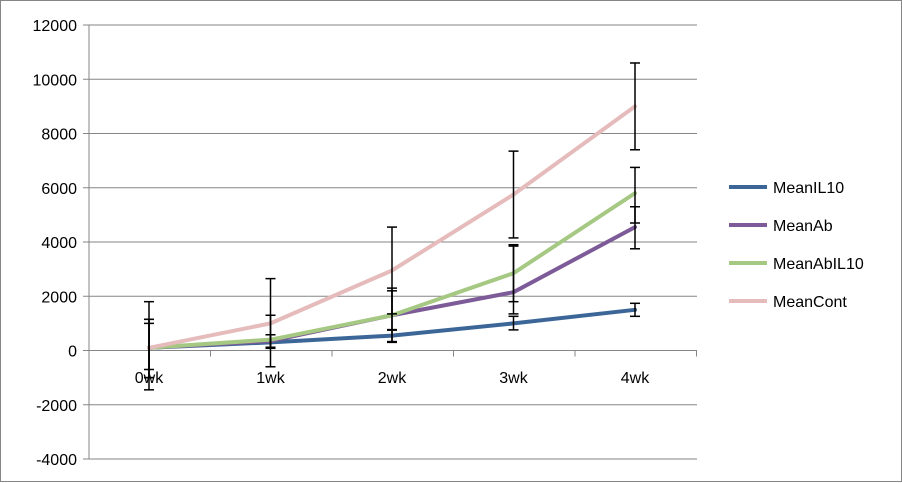 This screenshot has height=483, width=902. What do you see at coordinates (796, 245) in the screenshot?
I see `legend: MeanIL10 MeanAb MeanAbIL10 MeanCont` at bounding box center [796, 245].